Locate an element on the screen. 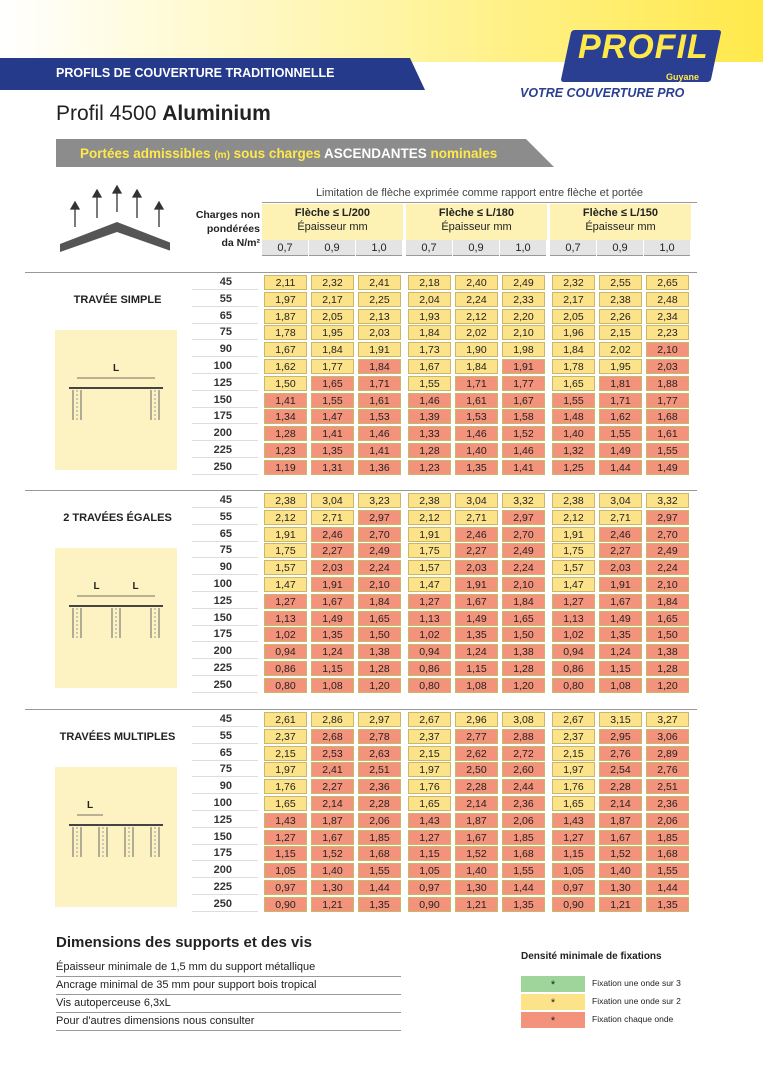 The width and height of the screenshot is (763, 1080). span-cell: 2,76 is located at coordinates (620, 753).